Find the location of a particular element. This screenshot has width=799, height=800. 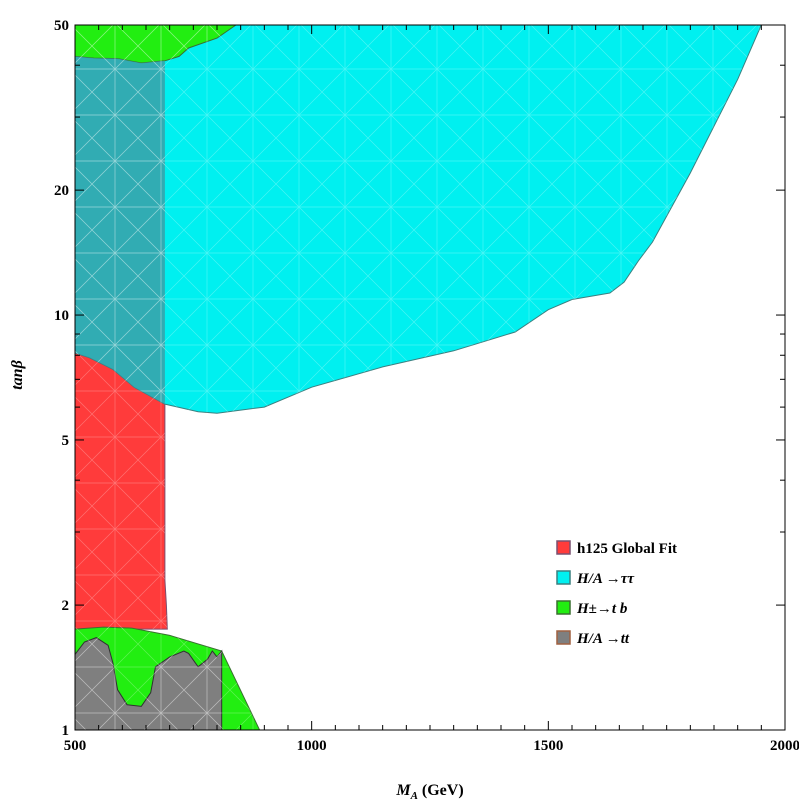

y-tick-label-1: 1 is located at coordinates (66, 731).